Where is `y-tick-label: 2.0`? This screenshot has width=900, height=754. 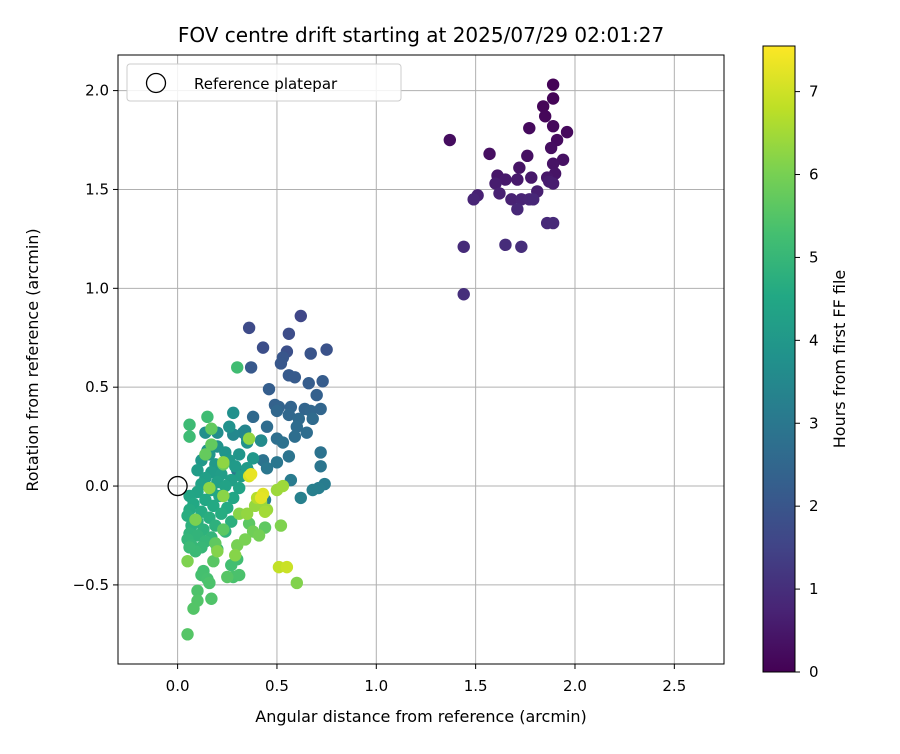 y-tick-label: 2.0 is located at coordinates (97, 91).